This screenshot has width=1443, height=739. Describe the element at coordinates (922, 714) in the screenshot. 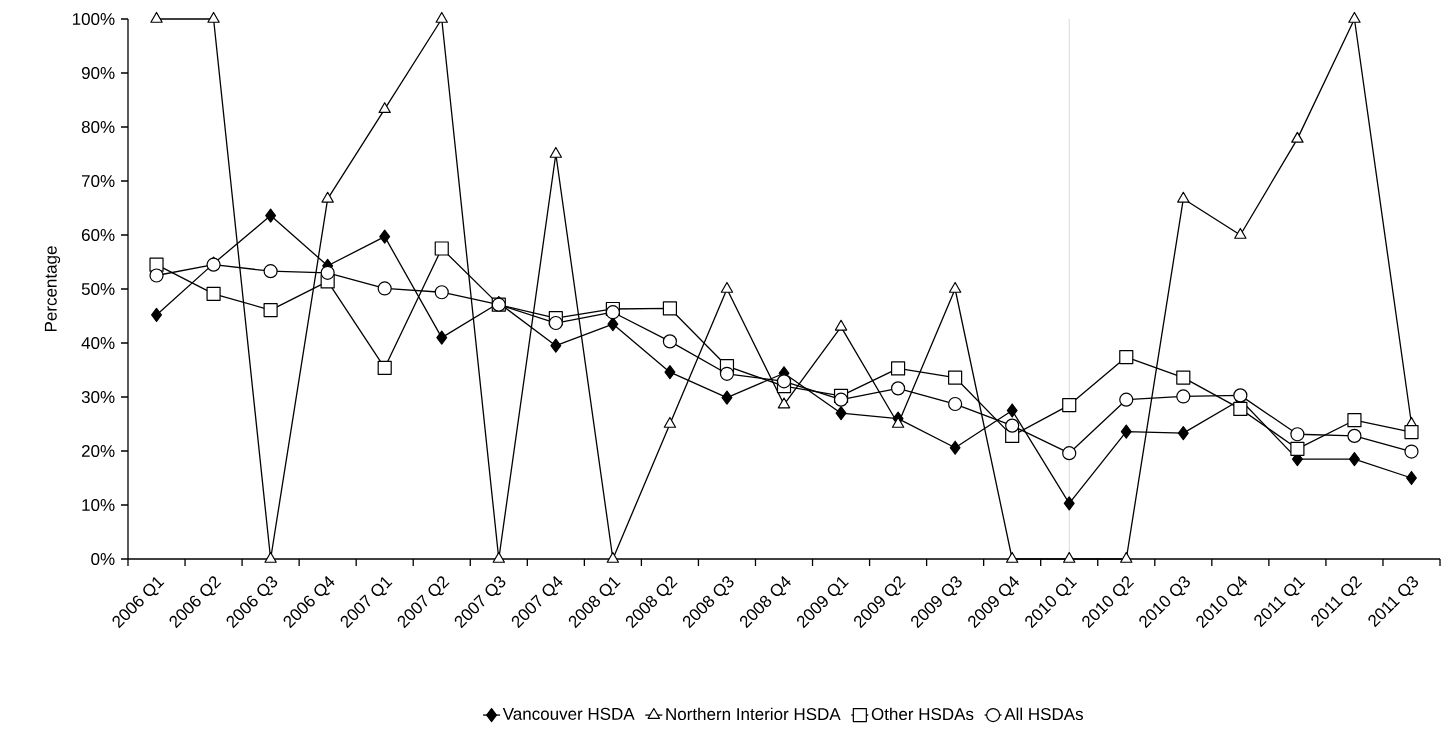

I see `legend-label: Other HSDAs` at that location.